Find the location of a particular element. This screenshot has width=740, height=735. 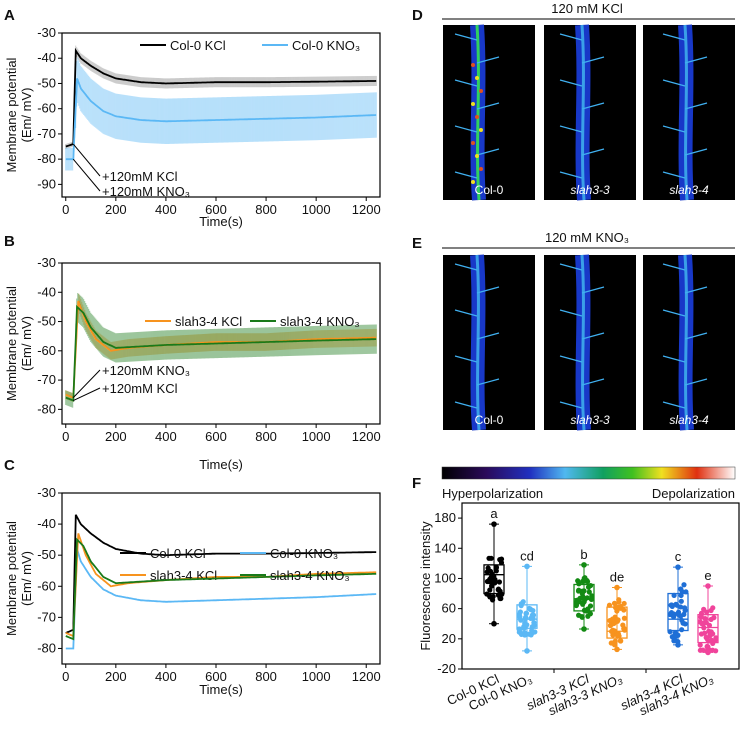

panel-d-title: 120 mM KCl is located at coordinates (587, 8).